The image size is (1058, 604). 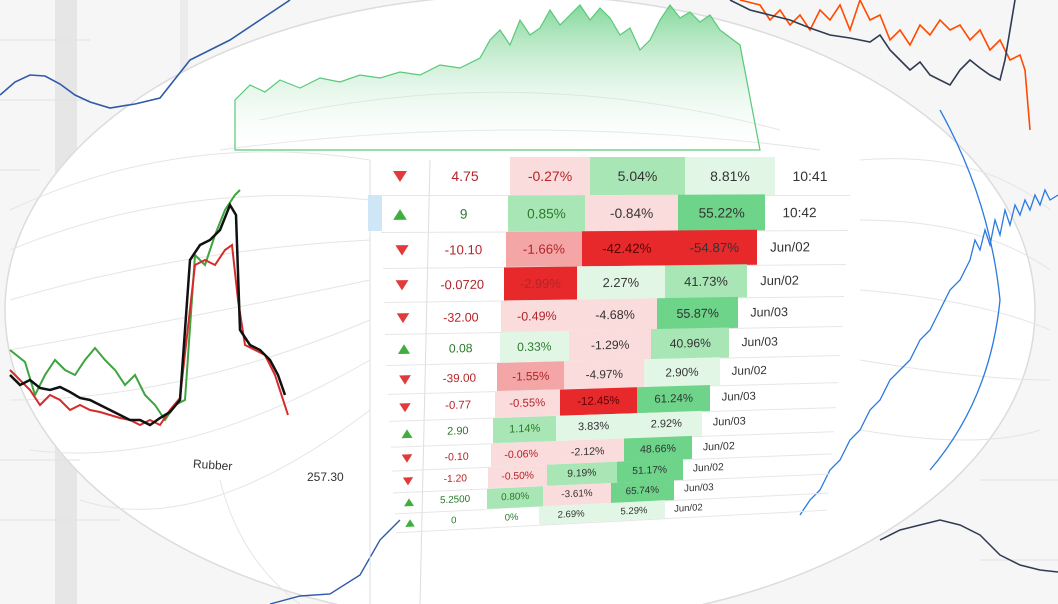 I want to click on time-cell: 10:41, so click(x=810, y=176).